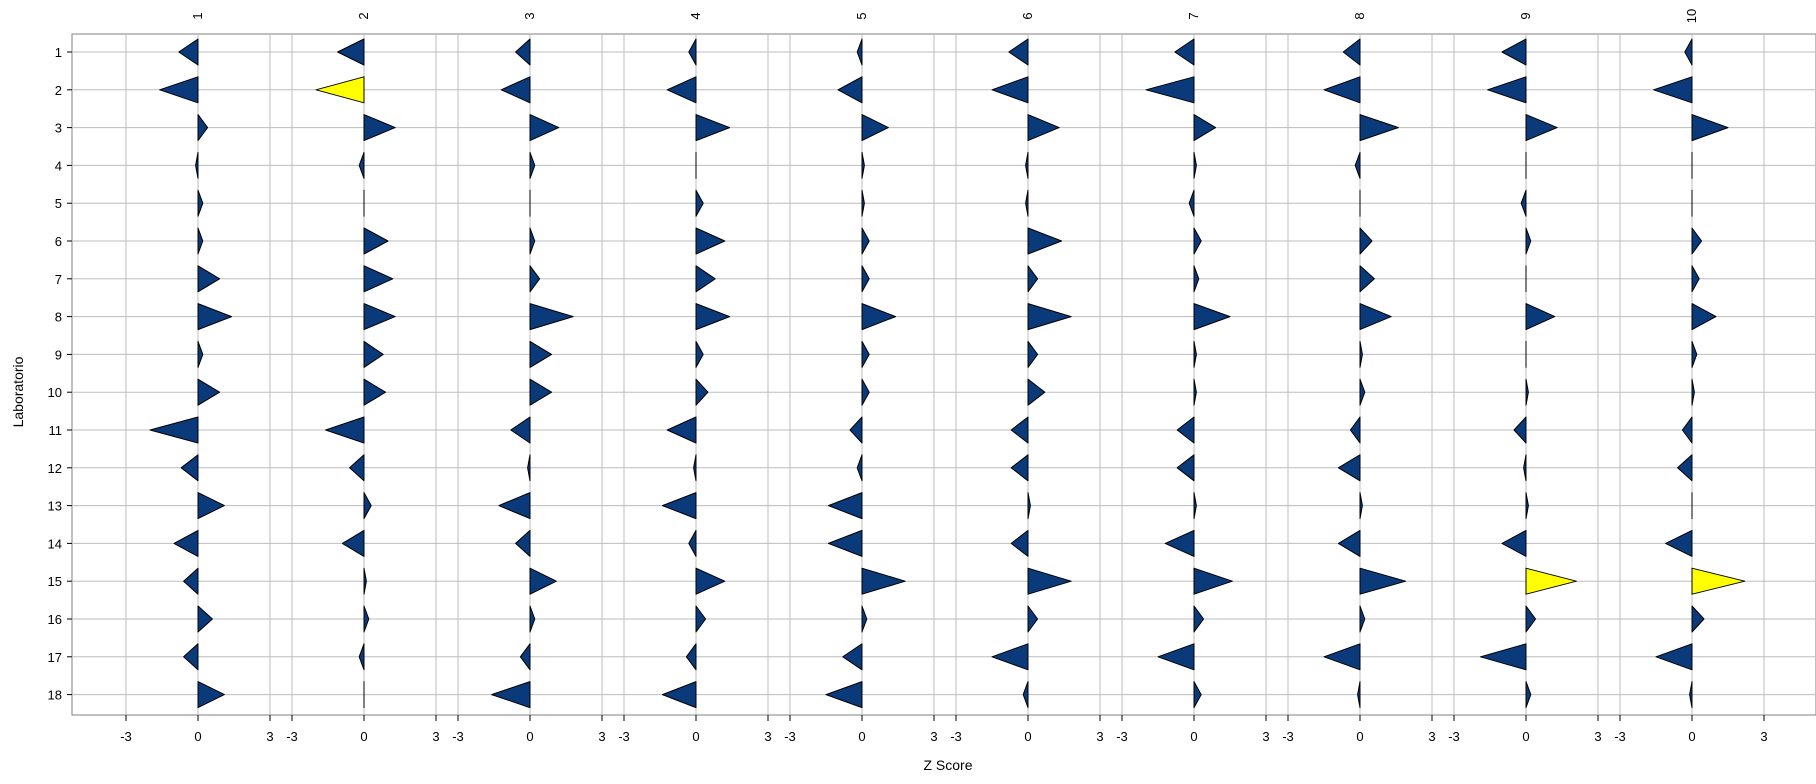  What do you see at coordinates (58, 203) in the screenshot?
I see `y-tick-label: 5` at bounding box center [58, 203].